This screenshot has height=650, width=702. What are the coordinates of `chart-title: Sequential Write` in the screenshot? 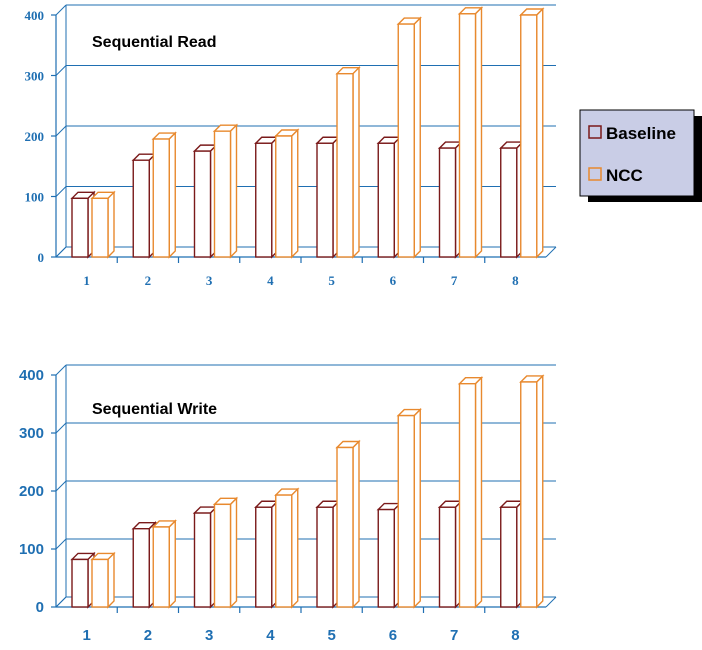 It's located at (154, 409).